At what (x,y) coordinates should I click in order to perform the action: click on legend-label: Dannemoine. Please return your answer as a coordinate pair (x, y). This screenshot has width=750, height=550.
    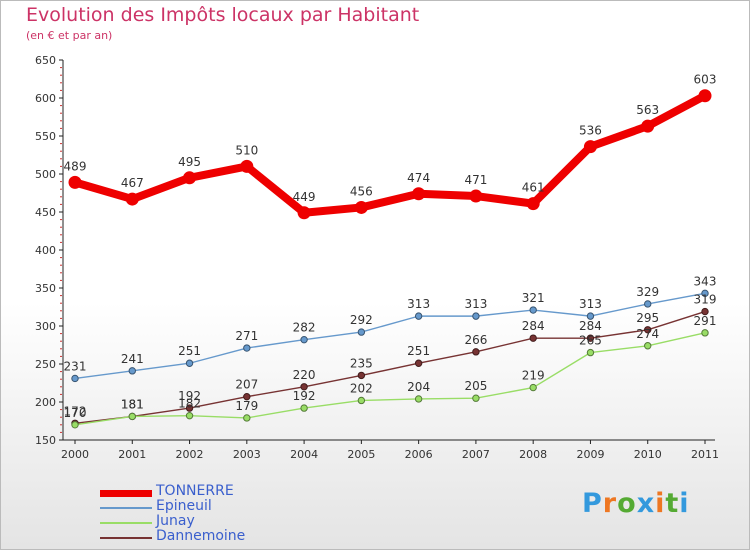
    Looking at the image, I should click on (201, 536).